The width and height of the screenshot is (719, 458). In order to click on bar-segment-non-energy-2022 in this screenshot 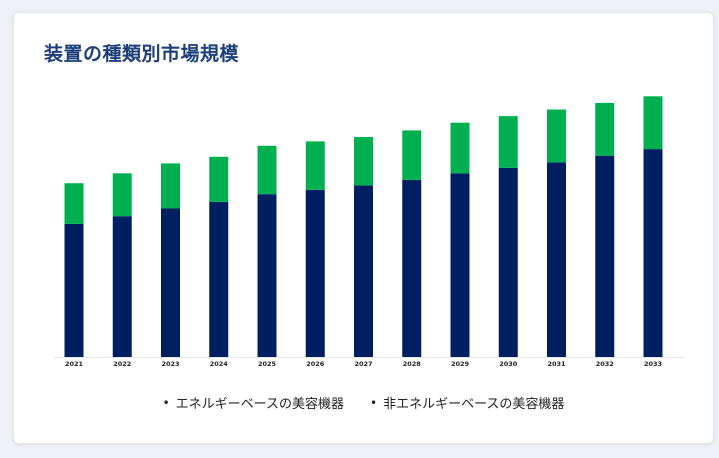, I will do `click(122, 195)`.